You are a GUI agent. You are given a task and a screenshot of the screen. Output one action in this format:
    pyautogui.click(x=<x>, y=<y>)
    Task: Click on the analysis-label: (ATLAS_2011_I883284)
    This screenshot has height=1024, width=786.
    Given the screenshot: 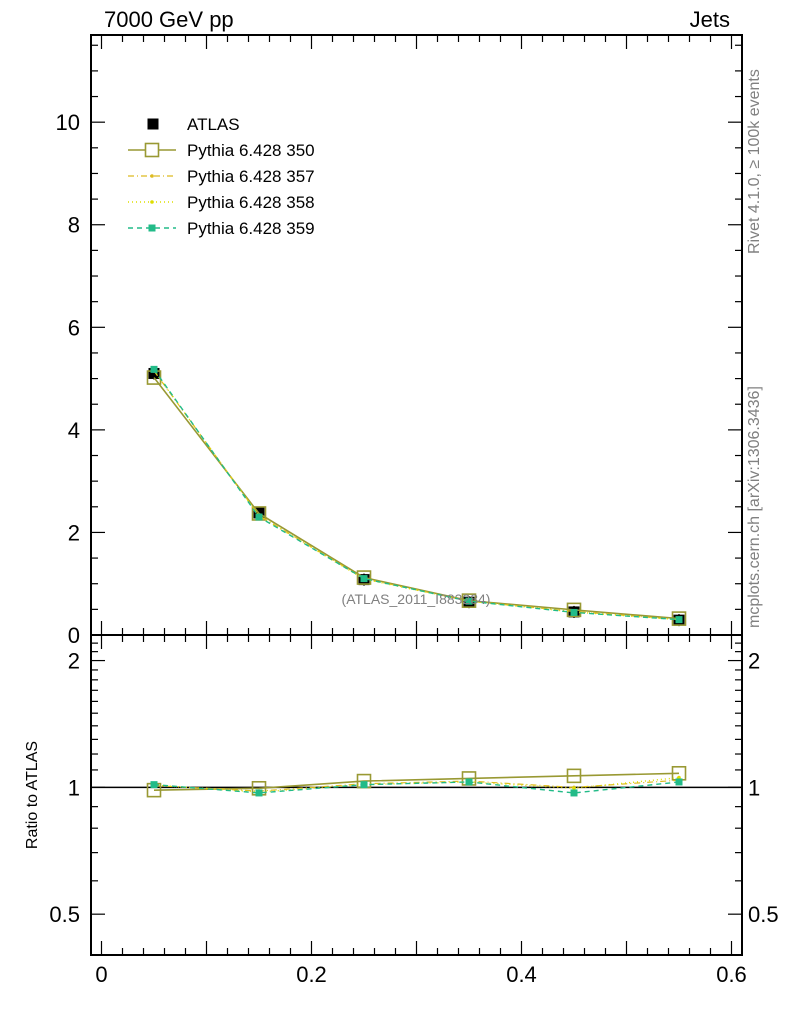 What is the action you would take?
    pyautogui.click(x=416, y=599)
    